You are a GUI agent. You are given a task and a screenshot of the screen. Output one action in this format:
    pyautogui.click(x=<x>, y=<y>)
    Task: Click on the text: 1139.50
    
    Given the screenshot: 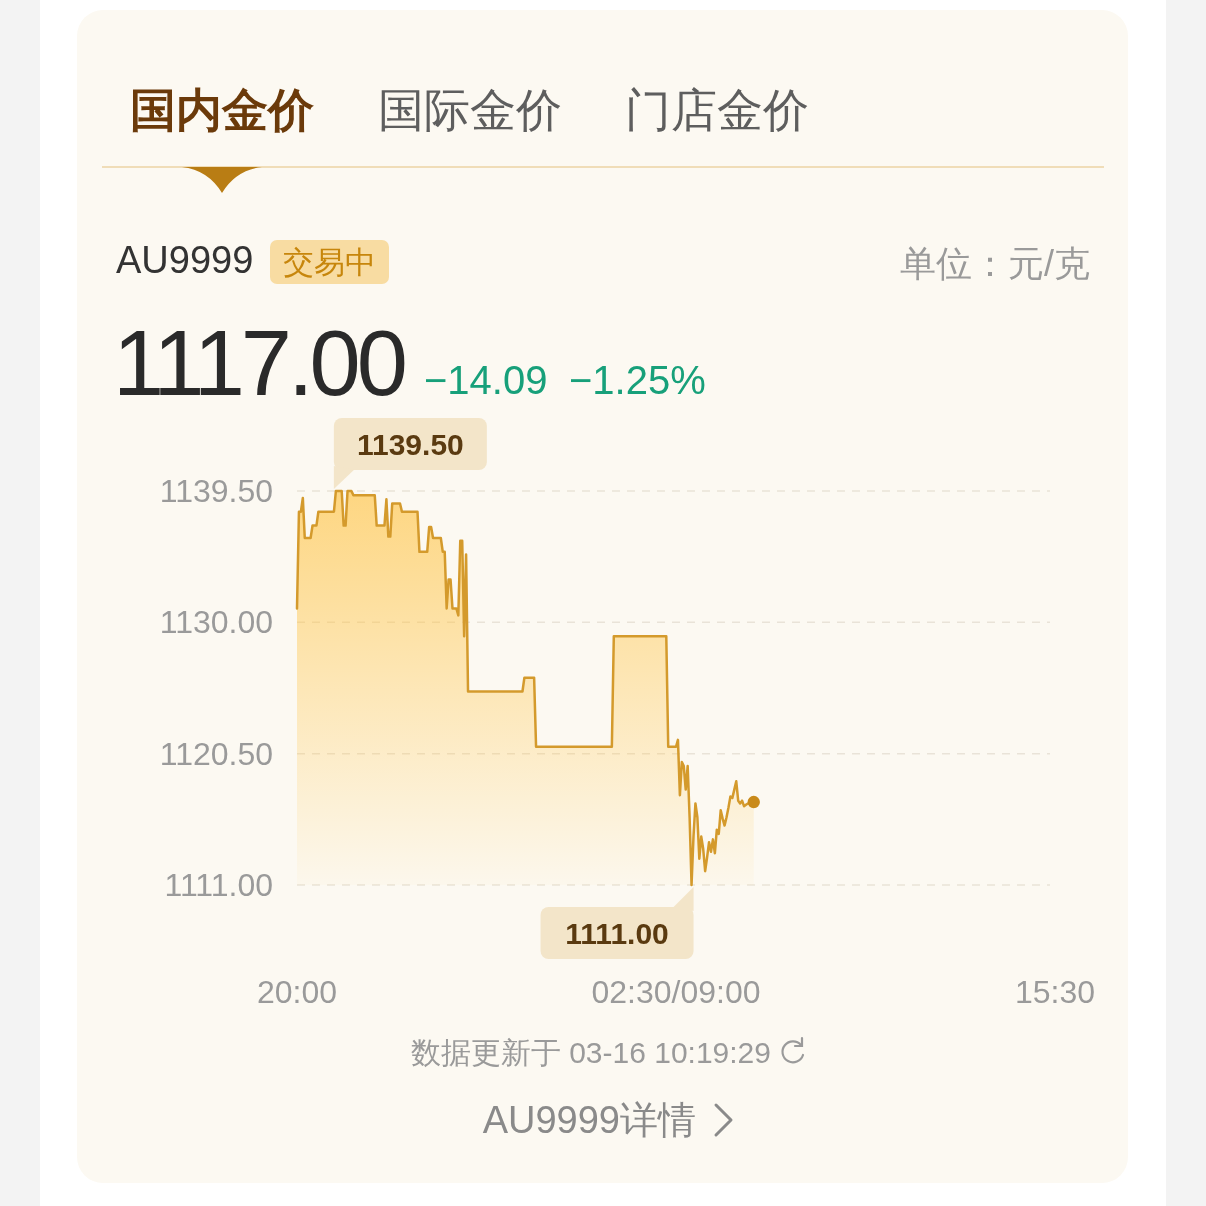 What is the action you would take?
    pyautogui.click(x=410, y=444)
    